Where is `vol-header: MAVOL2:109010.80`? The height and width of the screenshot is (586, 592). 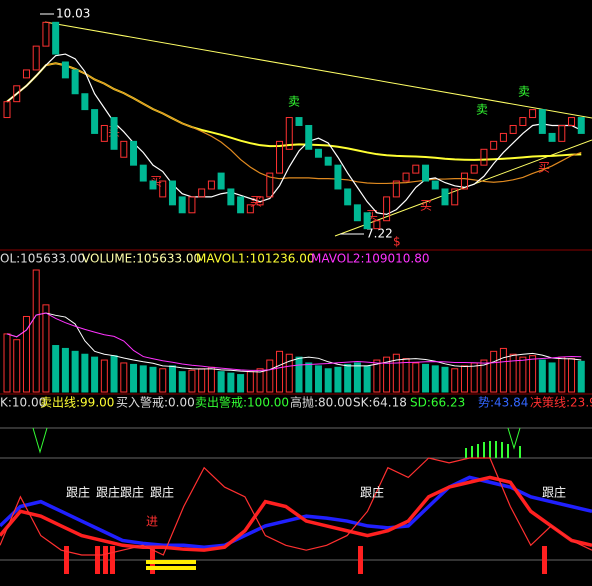 vol-header: MAVOL2:109010.80 is located at coordinates (370, 259).